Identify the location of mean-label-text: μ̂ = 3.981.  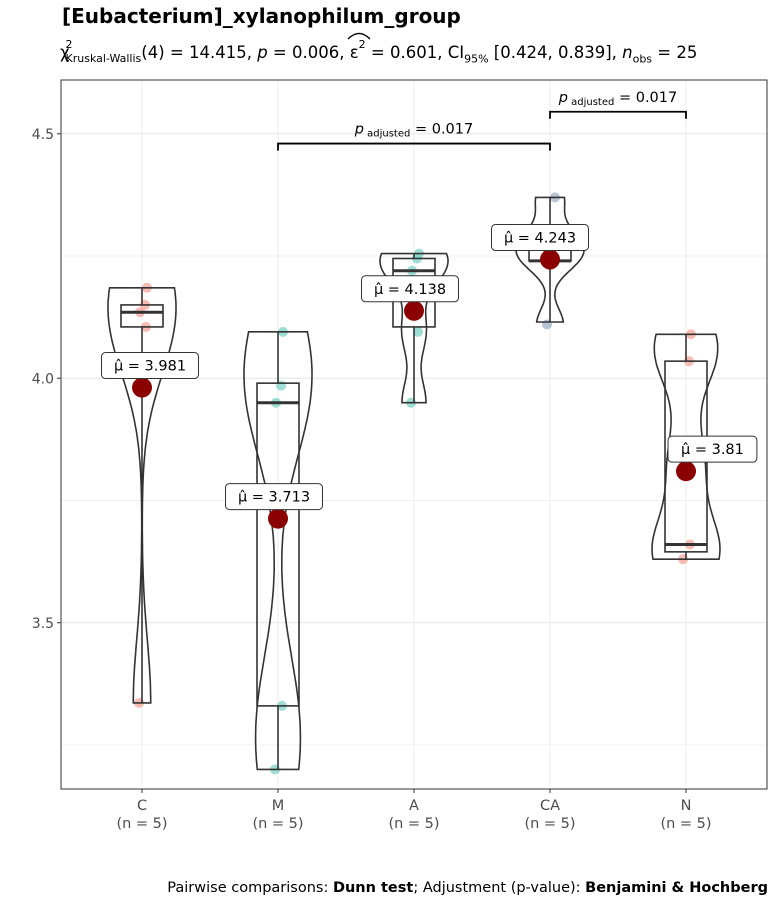
(150, 367).